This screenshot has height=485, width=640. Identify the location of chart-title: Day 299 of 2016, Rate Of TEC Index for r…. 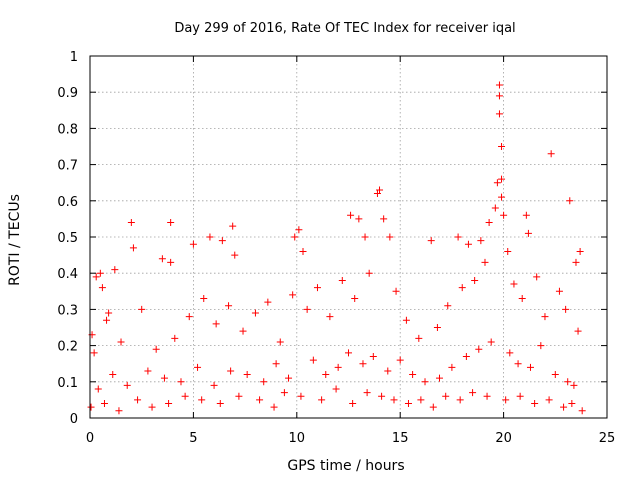
(344, 28).